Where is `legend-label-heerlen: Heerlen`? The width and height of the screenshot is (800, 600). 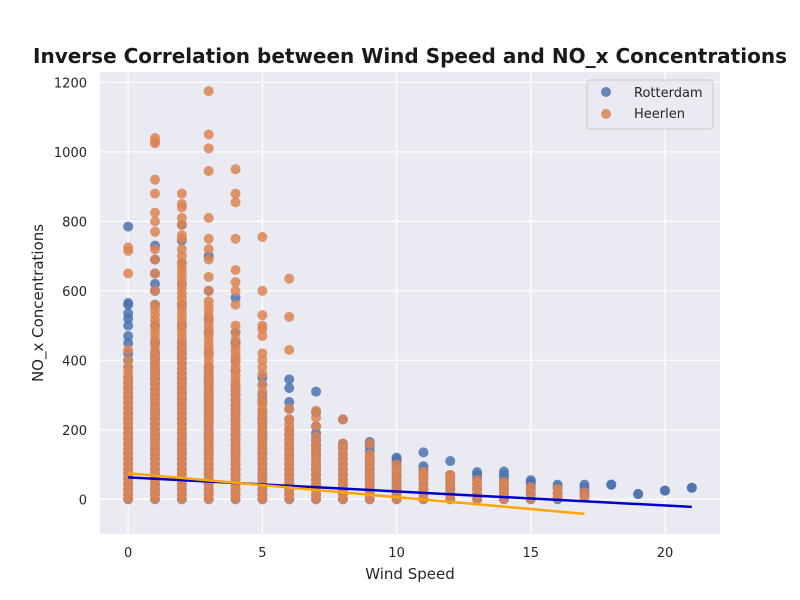 legend-label-heerlen: Heerlen is located at coordinates (659, 114).